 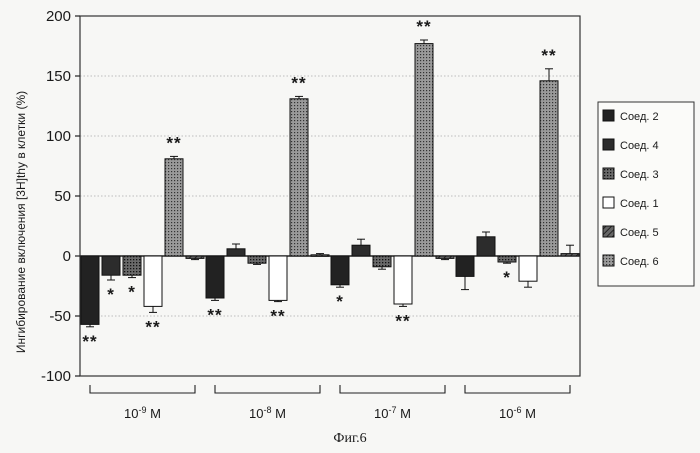 I want to click on category-label: 10-7 M, so click(x=392, y=413).